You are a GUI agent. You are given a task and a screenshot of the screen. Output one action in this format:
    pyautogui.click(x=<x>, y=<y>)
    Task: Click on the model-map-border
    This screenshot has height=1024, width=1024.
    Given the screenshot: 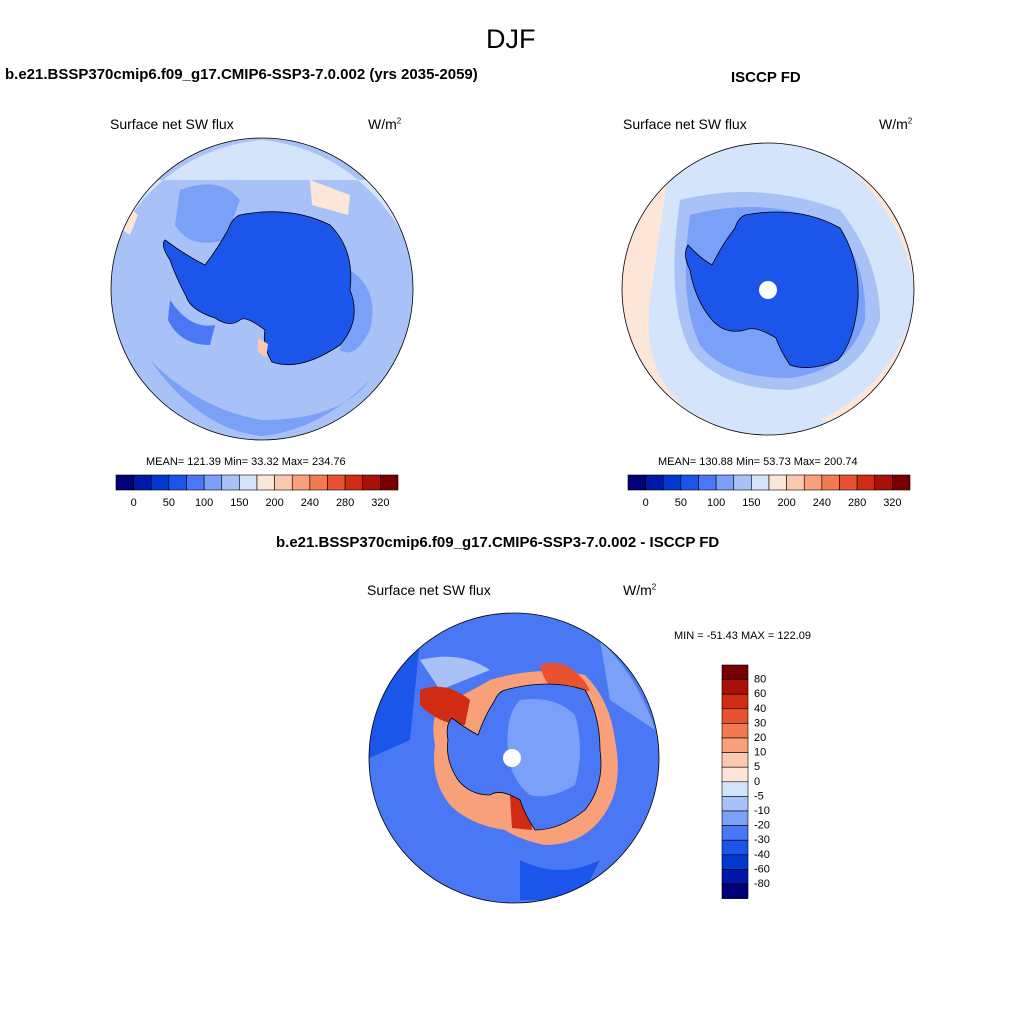 What is the action you would take?
    pyautogui.click(x=262, y=289)
    